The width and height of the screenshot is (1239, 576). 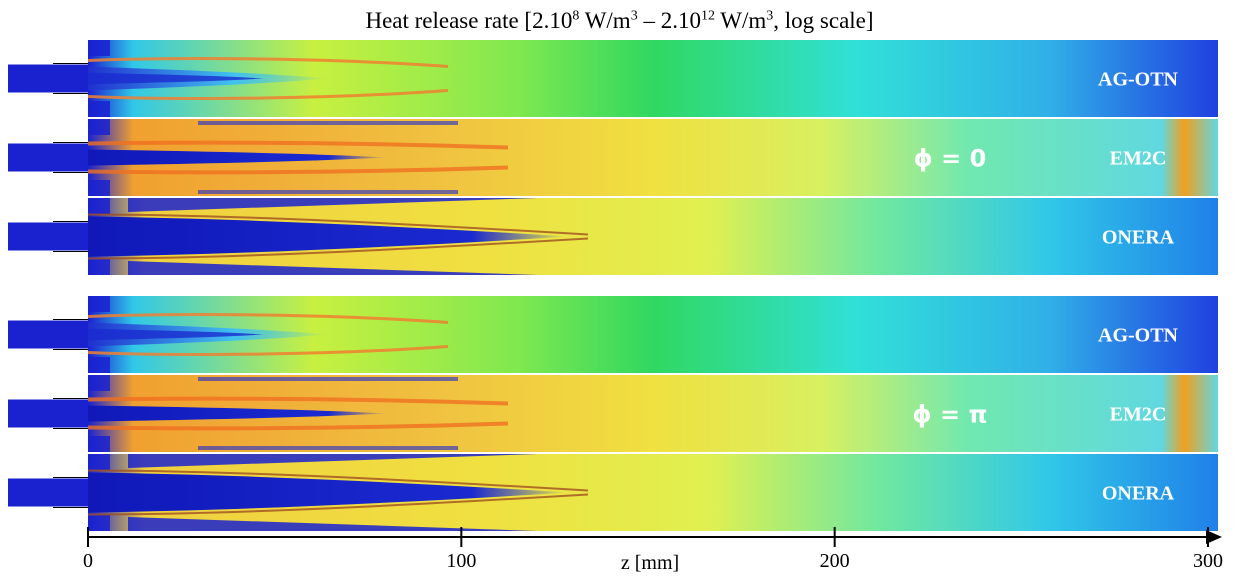 I want to click on tick-label-0: 0, so click(x=88, y=561).